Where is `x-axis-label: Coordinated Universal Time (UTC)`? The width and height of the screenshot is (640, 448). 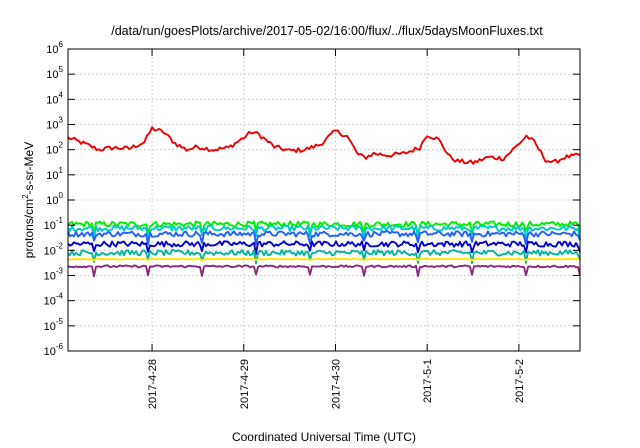 x-axis-label: Coordinated Universal Time (UTC) is located at coordinates (324, 437).